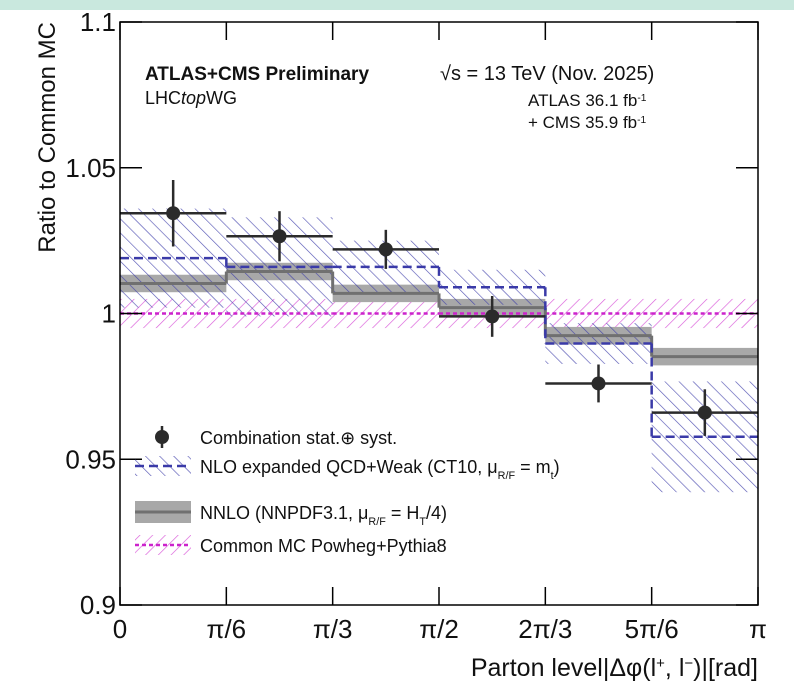 Image resolution: width=794 pixels, height=696 pixels. I want to click on y-axis-label-part: Ratio to Common MC, so click(47, 137).